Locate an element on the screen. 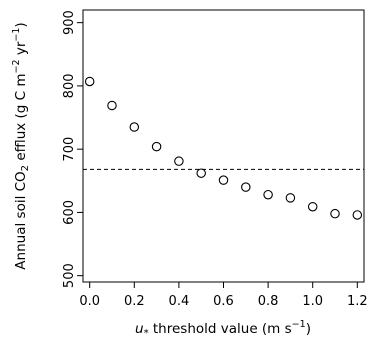 This screenshot has width=370, height=342. y-tick-label: 700 is located at coordinates (69, 149).